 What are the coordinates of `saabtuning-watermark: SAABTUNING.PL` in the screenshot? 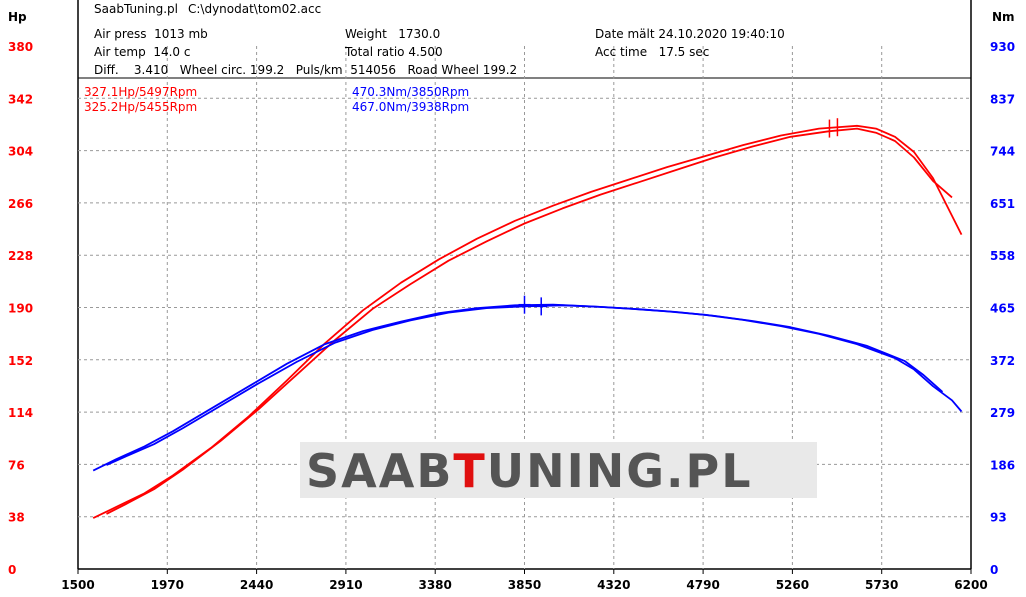 It's located at (558, 470).